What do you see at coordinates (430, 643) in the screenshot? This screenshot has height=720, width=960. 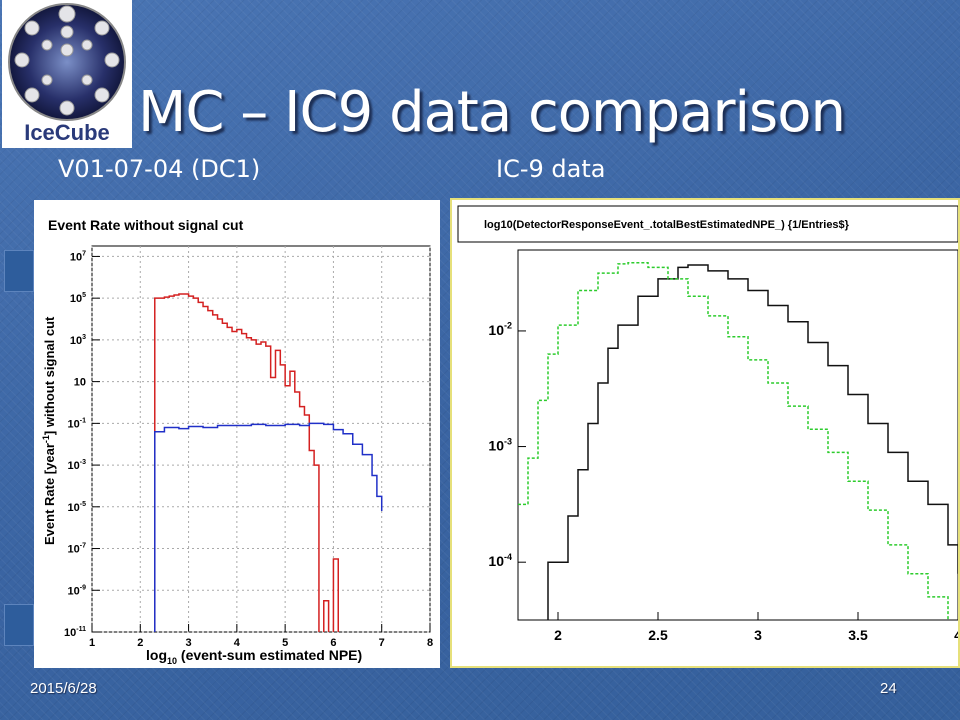 I see `mc-x-tick-label: 8` at bounding box center [430, 643].